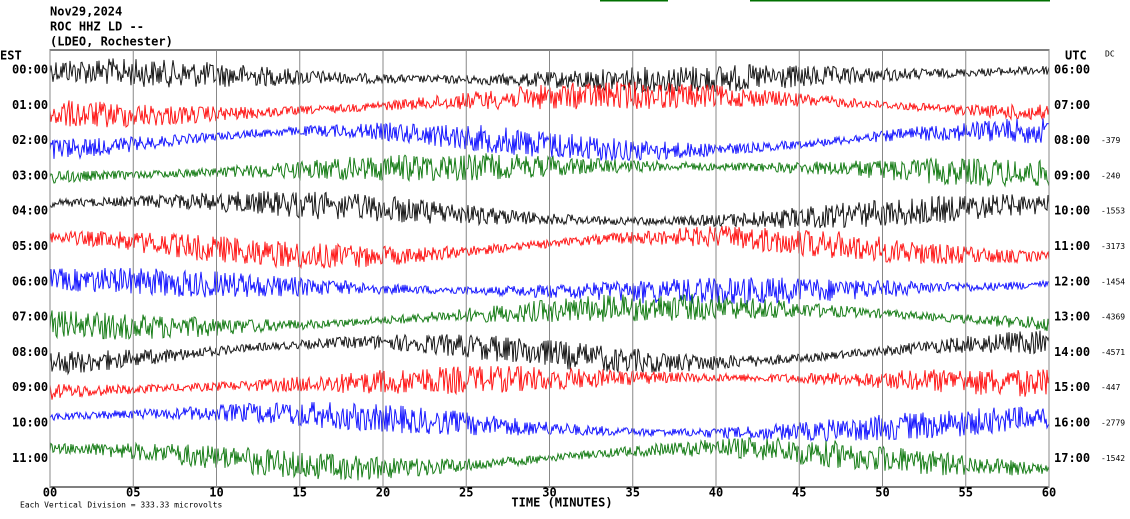  What do you see at coordinates (1113, 281) in the screenshot?
I see `dc-value: -1454` at bounding box center [1113, 281].